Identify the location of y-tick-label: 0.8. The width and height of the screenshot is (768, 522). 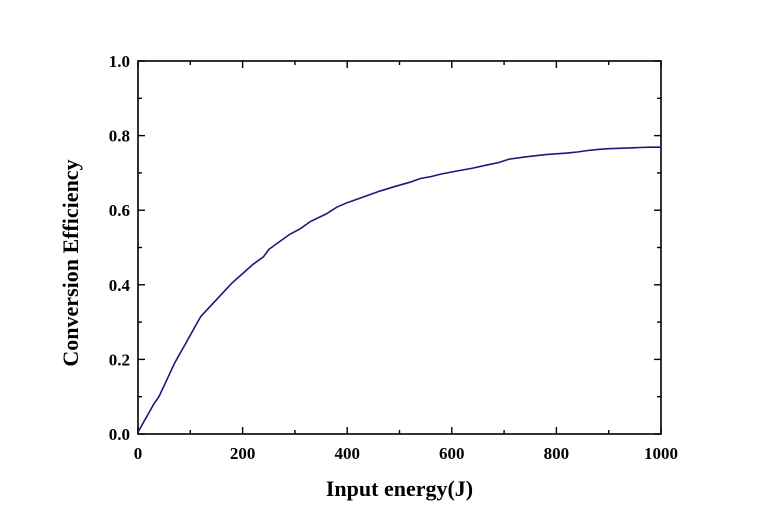
(119, 136).